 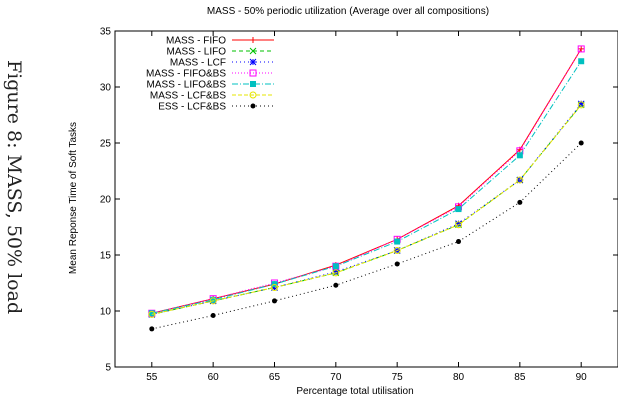 I want to click on y-tick-label: 35, so click(x=106, y=32).